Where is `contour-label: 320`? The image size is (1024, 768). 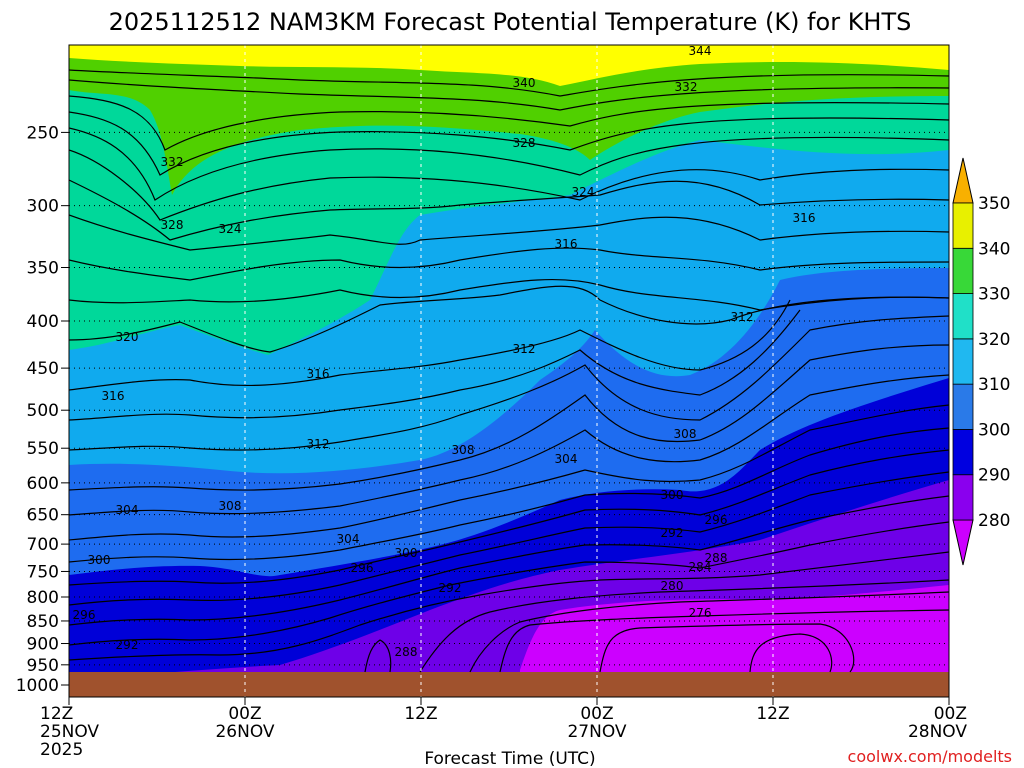 contour-label: 320 is located at coordinates (127, 337).